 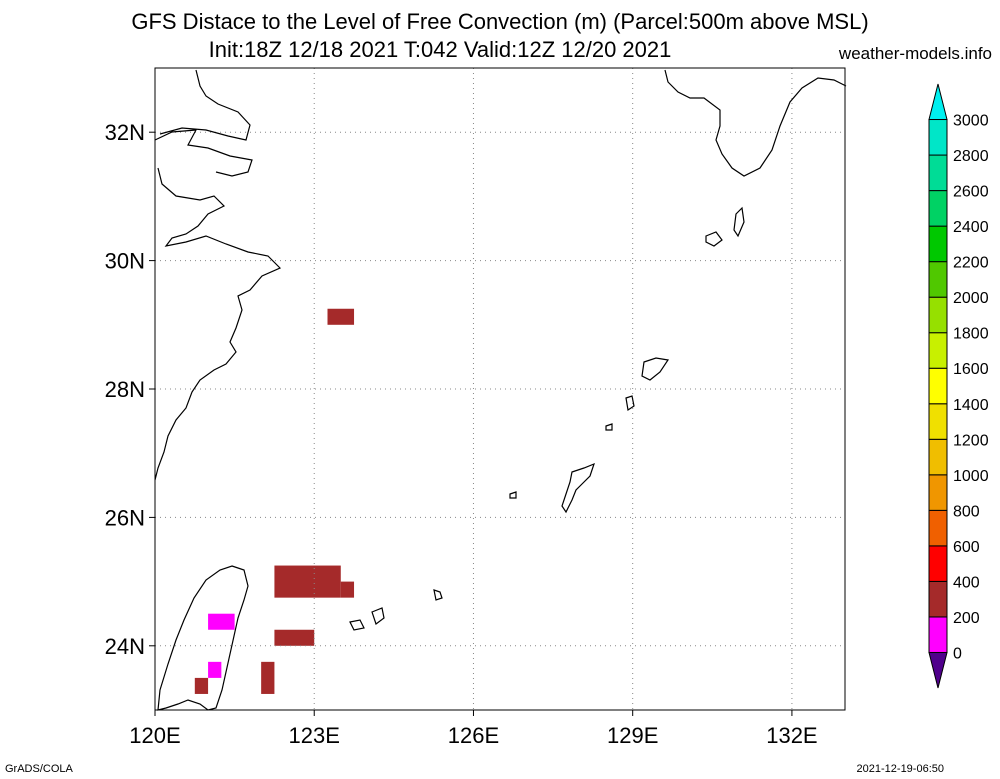 I want to click on y-tick-label-4: 32N, so click(x=125, y=132).